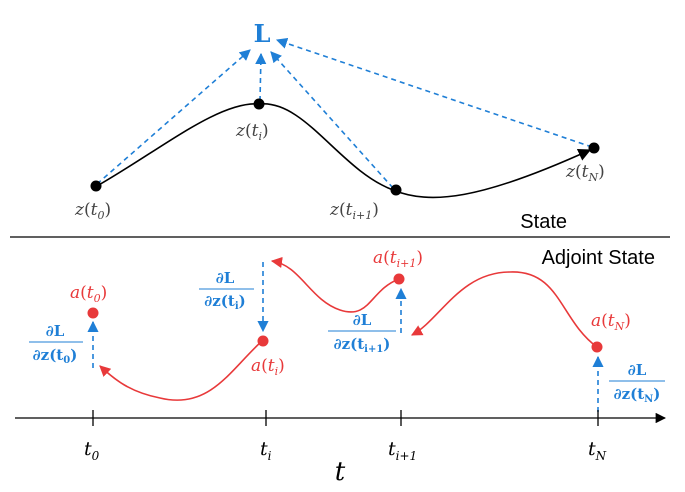 Image resolution: width=685 pixels, height=492 pixels. Describe the element at coordinates (434, 92) in the screenshot. I see `dash-zN-to-L` at that location.